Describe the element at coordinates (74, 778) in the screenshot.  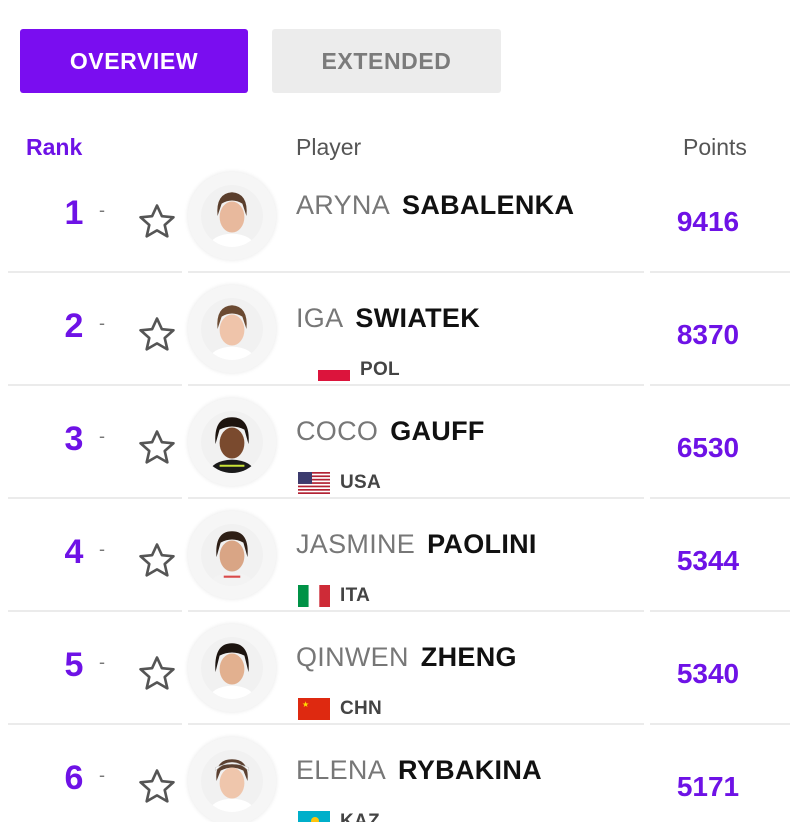
I see `rank-number: 6` at that location.